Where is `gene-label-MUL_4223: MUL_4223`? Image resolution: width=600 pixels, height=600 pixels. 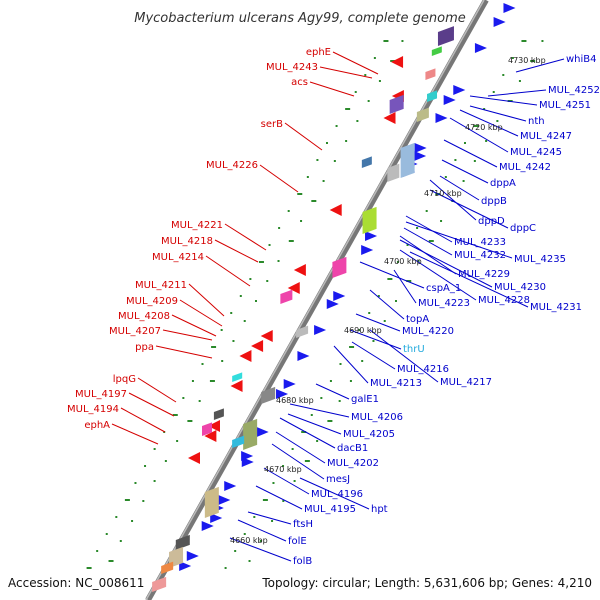
gene-label-MUL_4223: MUL_4223 is located at coordinates (444, 303).